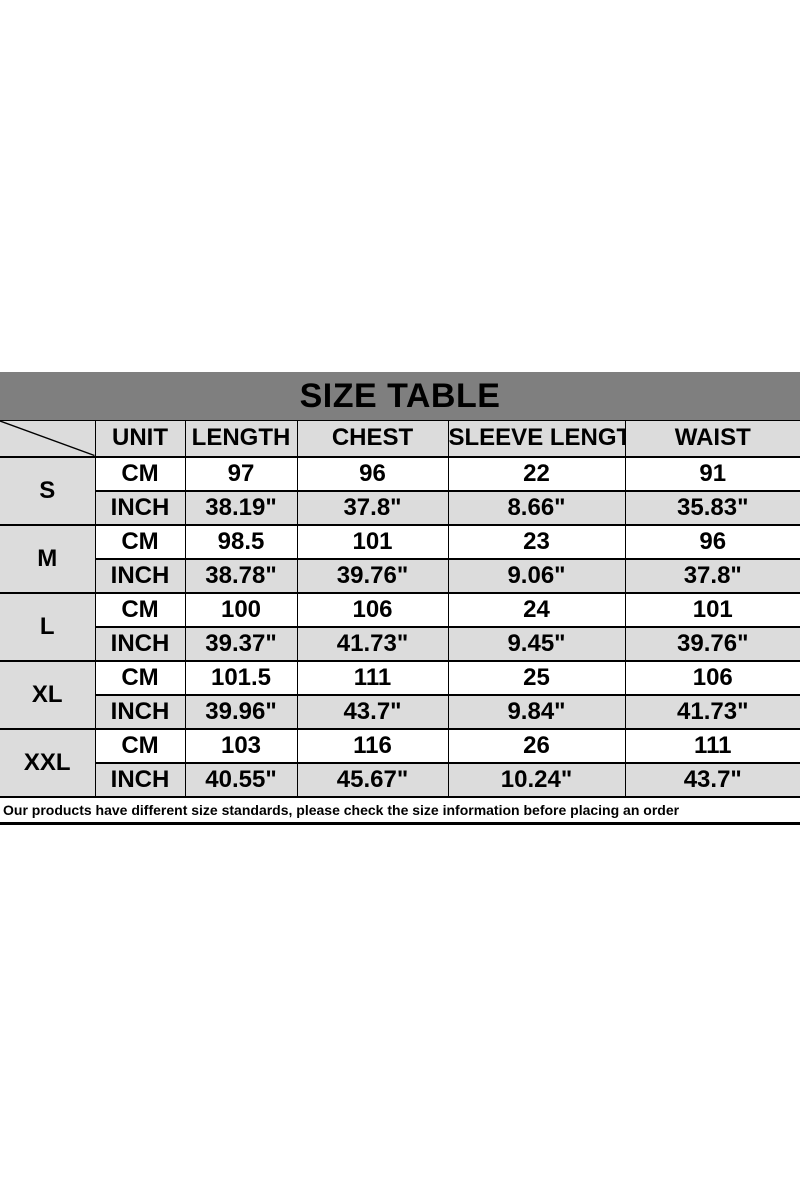  Describe the element at coordinates (241, 508) in the screenshot. I see `cell-s-inch-length: 38.19"` at that location.